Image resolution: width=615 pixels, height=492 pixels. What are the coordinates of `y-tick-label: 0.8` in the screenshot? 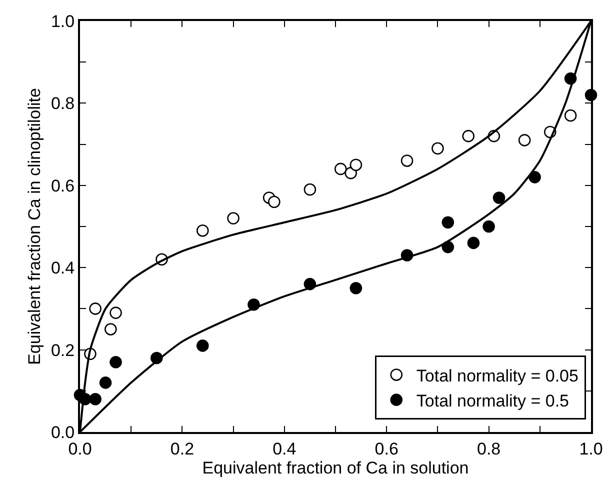 It's located at (62, 104).